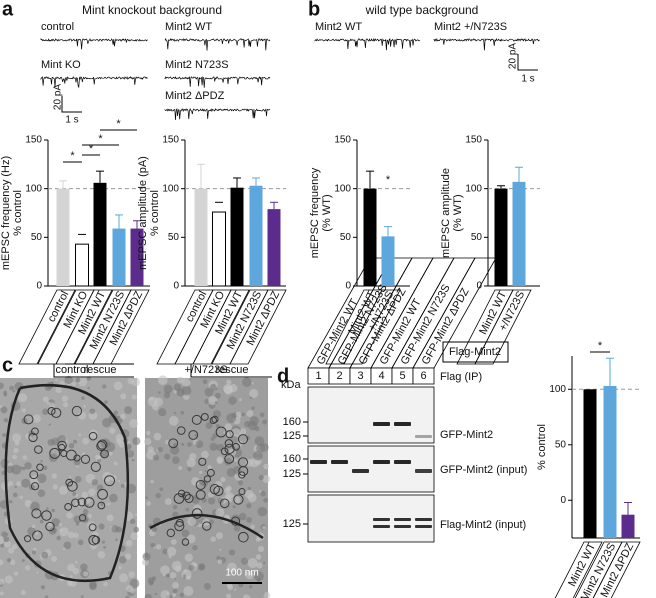 The width and height of the screenshot is (656, 598). What do you see at coordinates (360, 376) in the screenshot?
I see `lane-number: 3` at bounding box center [360, 376].